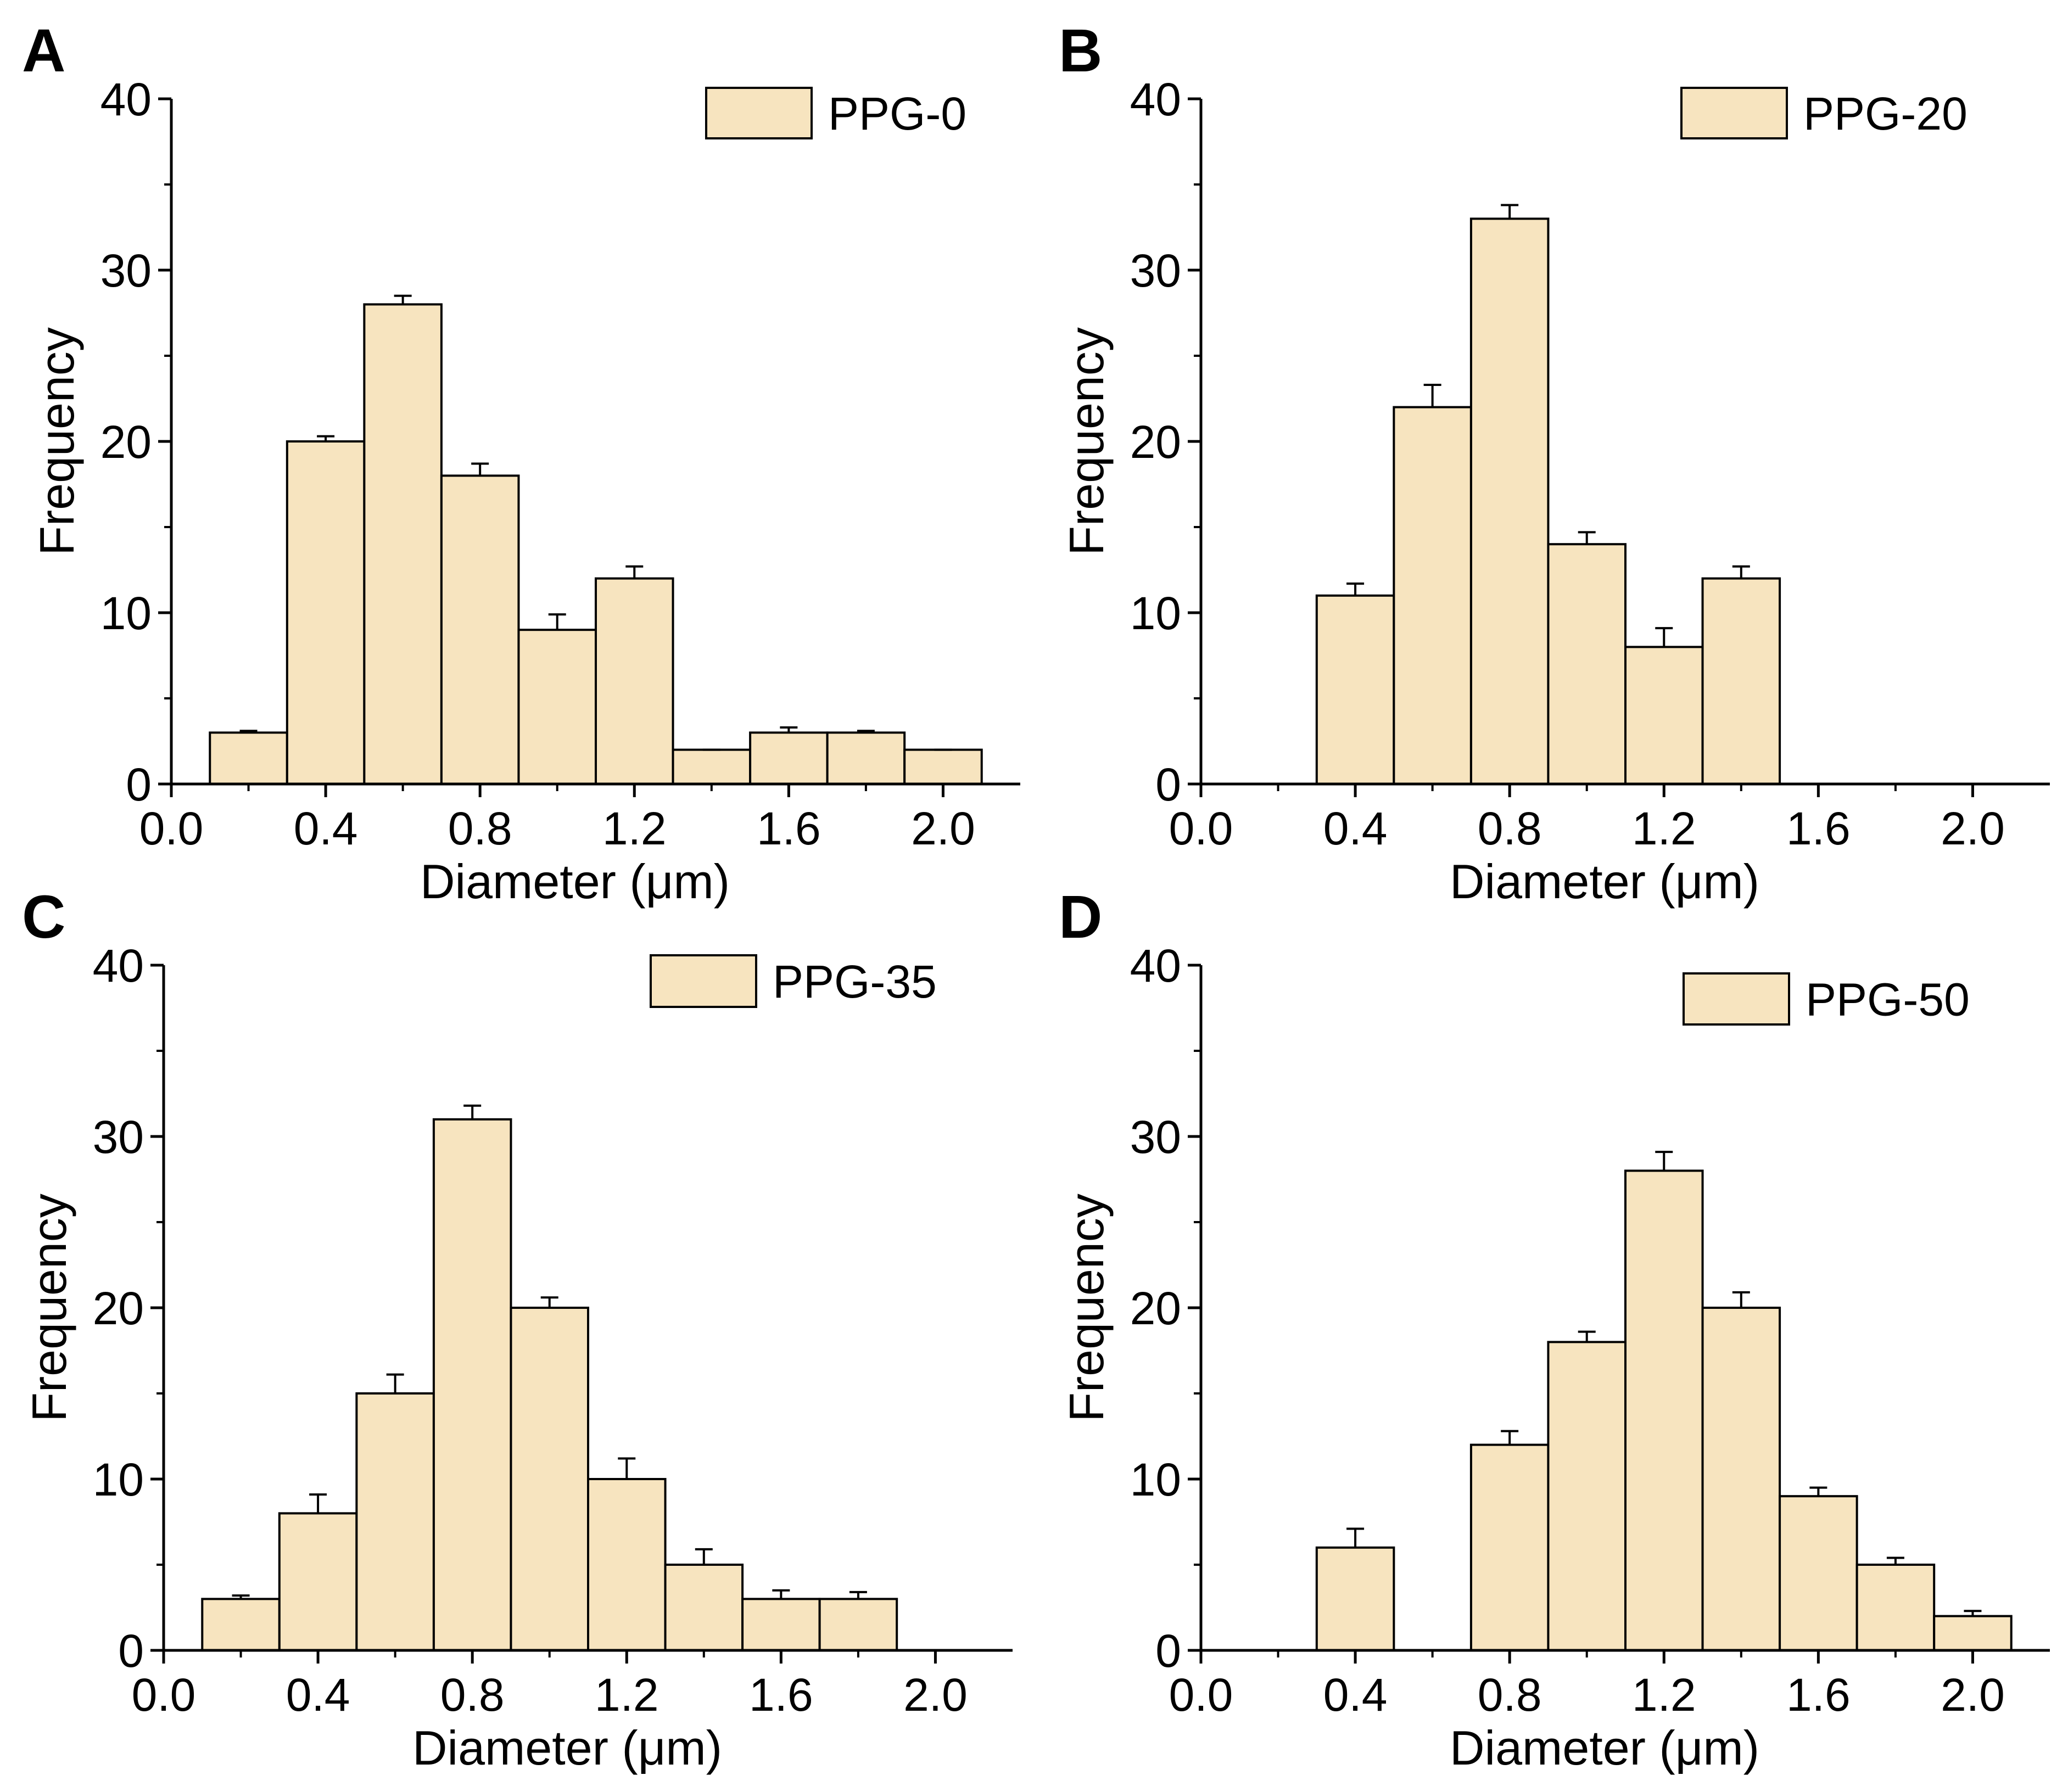 The width and height of the screenshot is (2068, 1792). What do you see at coordinates (897, 114) in the screenshot?
I see `legend-label: PPG-0` at bounding box center [897, 114].